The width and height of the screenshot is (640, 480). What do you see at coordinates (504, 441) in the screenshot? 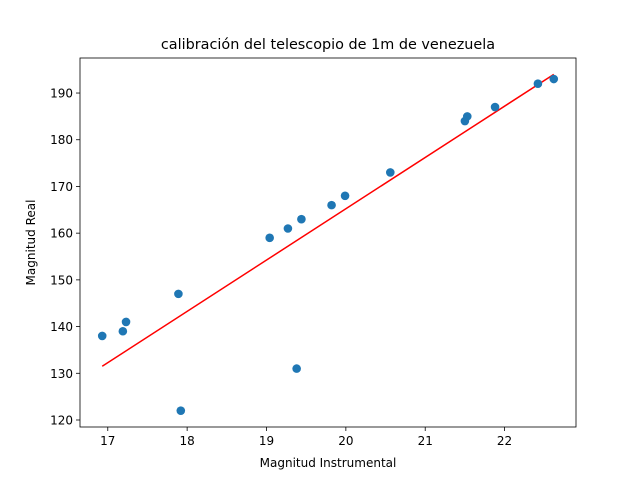
I see `x-tick-label: 22` at bounding box center [504, 441].